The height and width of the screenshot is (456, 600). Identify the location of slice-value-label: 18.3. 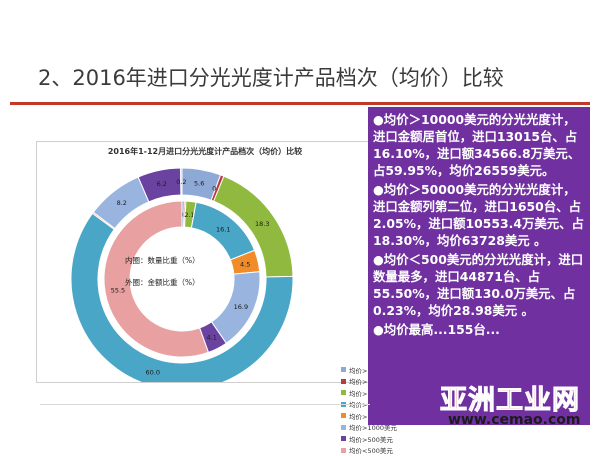
(262, 224).